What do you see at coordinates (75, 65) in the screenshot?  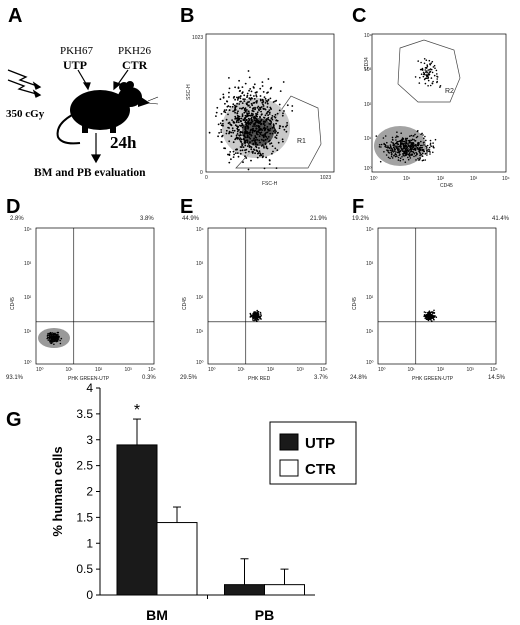 I see `utp-label: UTP` at bounding box center [75, 65].